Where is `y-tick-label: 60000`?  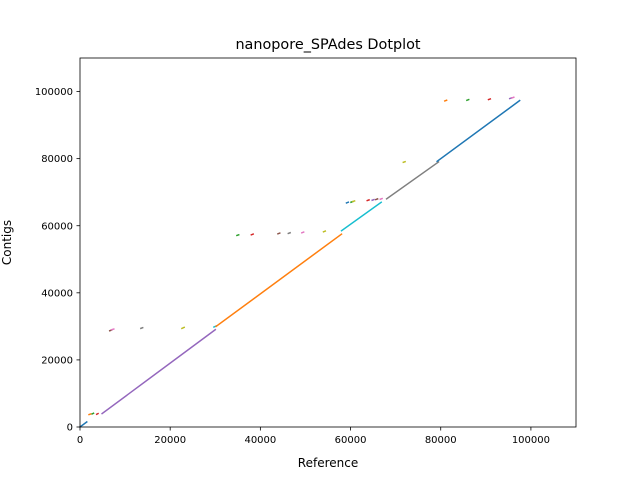 y-tick-label: 60000 is located at coordinates (57, 226).